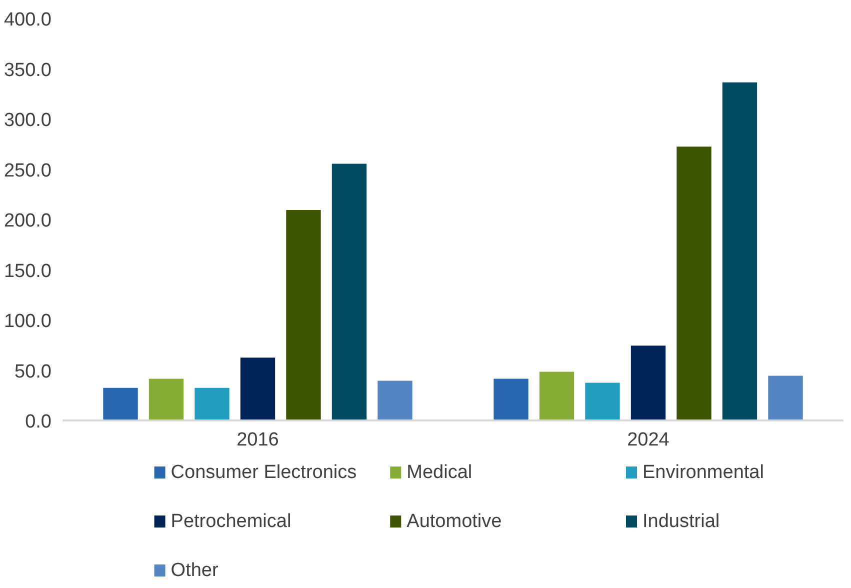 This screenshot has width=851, height=588. I want to click on legend-label: Petrochemical, so click(231, 521).